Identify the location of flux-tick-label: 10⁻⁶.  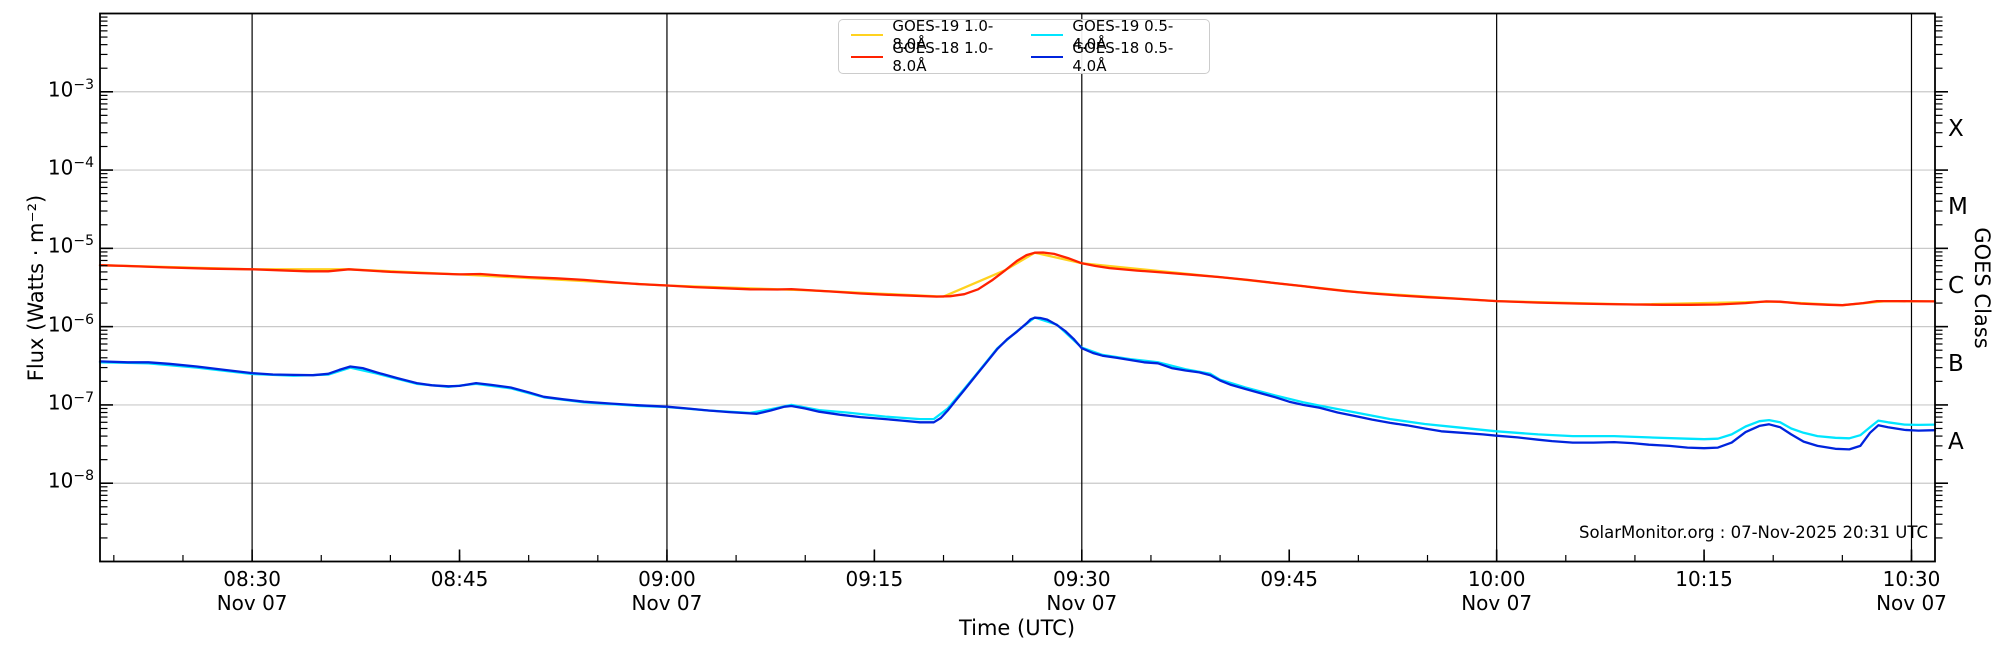
(70, 324).